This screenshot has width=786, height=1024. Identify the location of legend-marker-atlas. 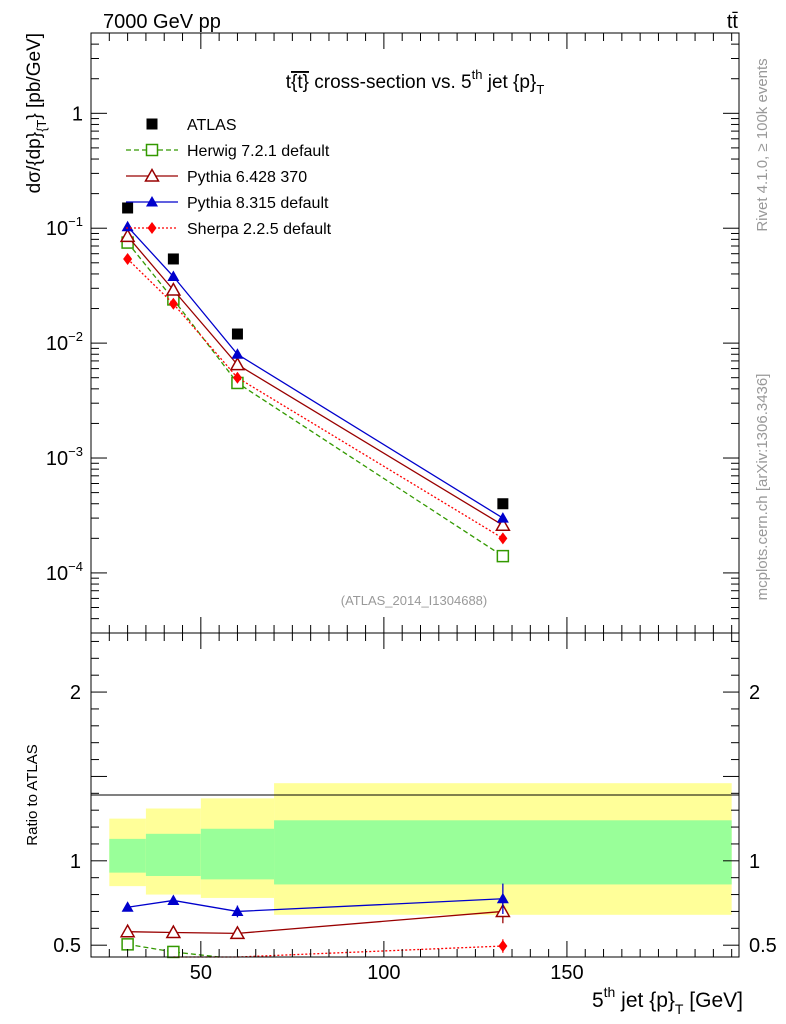
(152, 124).